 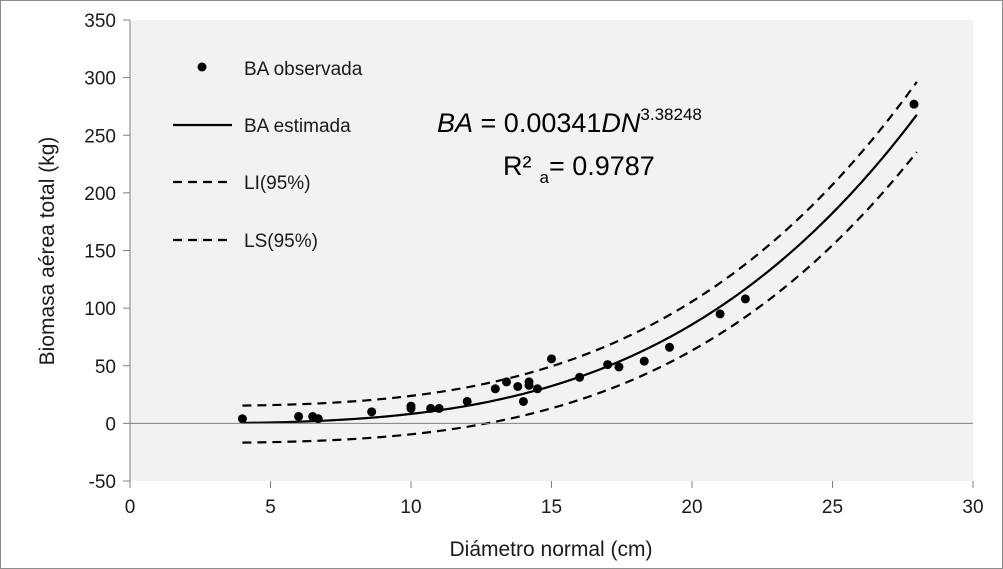 I want to click on equation-annotation: BA = 0.00341DN3.38248 R² a= 0.9787, so click(x=569, y=146).